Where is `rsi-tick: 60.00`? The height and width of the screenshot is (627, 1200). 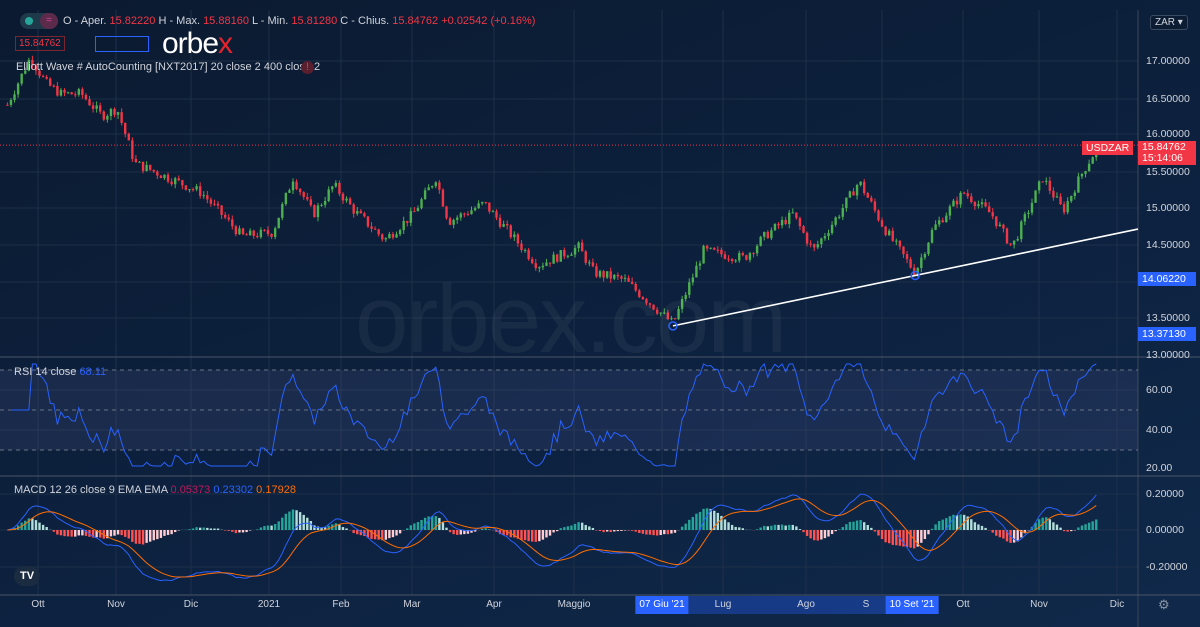 rsi-tick: 60.00 is located at coordinates (1159, 390).